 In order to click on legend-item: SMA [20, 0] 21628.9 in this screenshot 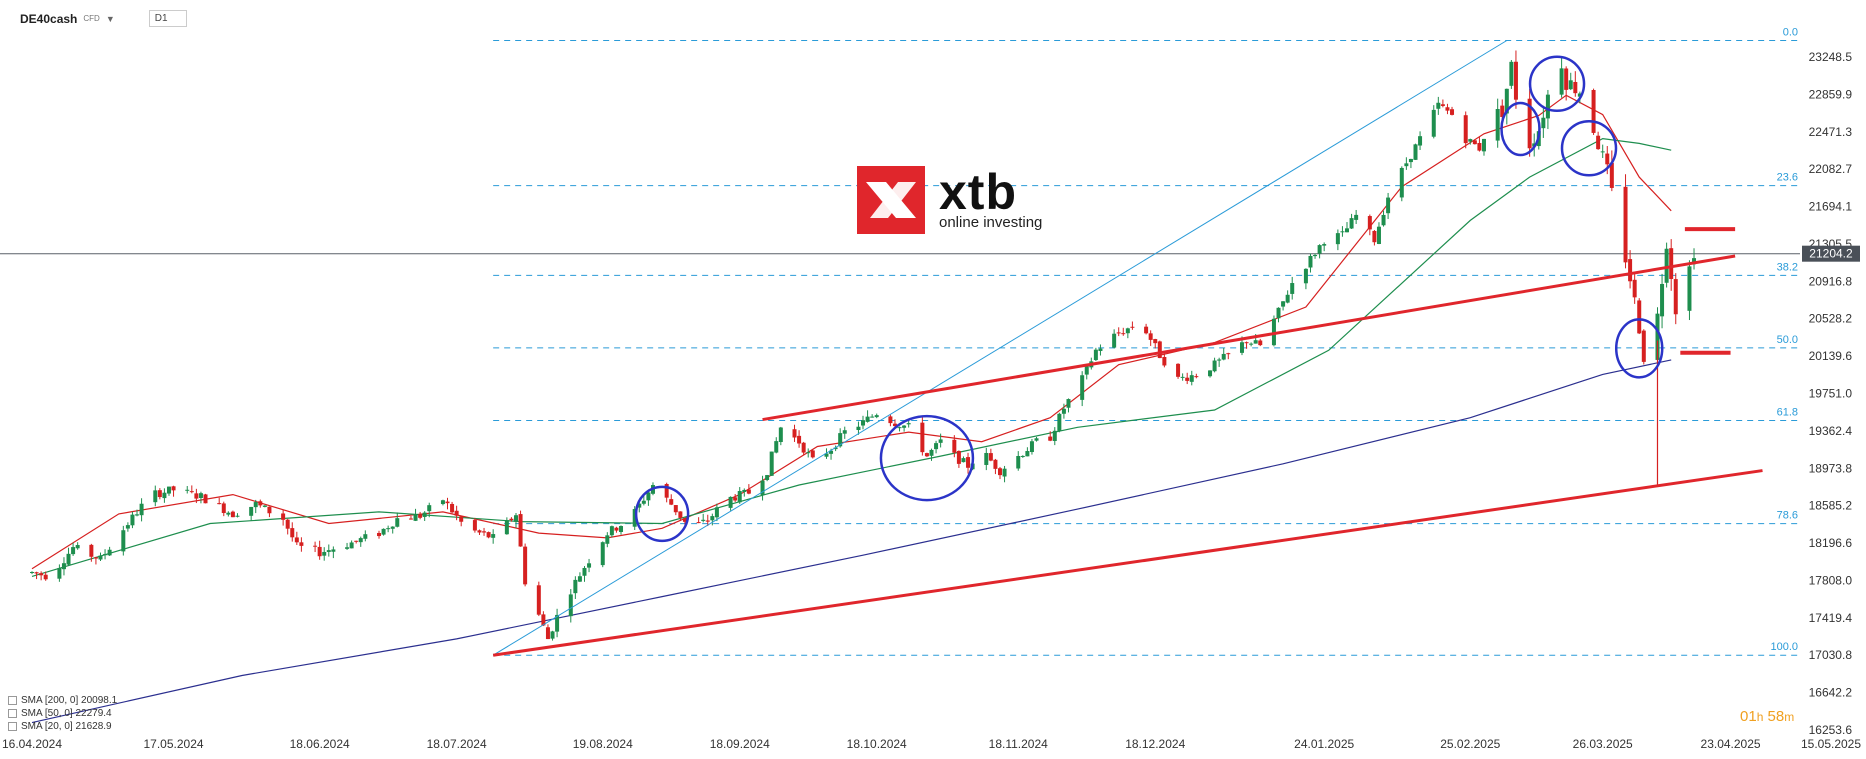, I will do `click(62, 726)`.